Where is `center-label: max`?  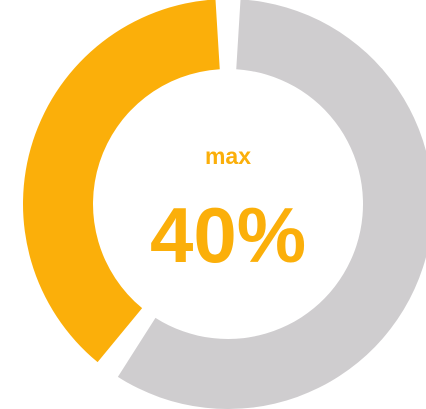 center-label: max is located at coordinates (228, 156).